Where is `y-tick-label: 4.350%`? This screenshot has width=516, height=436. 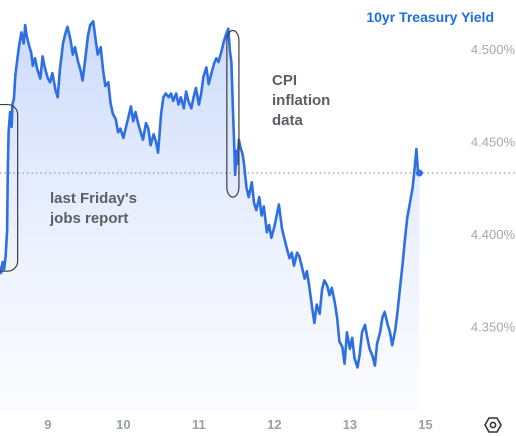
y-tick-label: 4.350% is located at coordinates (493, 327).